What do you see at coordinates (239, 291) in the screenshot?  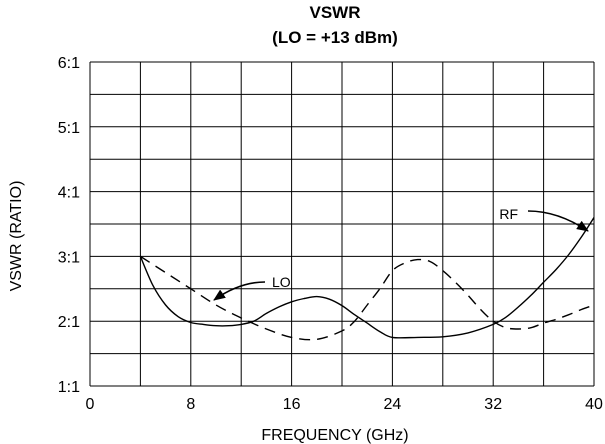 I see `annotation-arrow-lo` at bounding box center [239, 291].